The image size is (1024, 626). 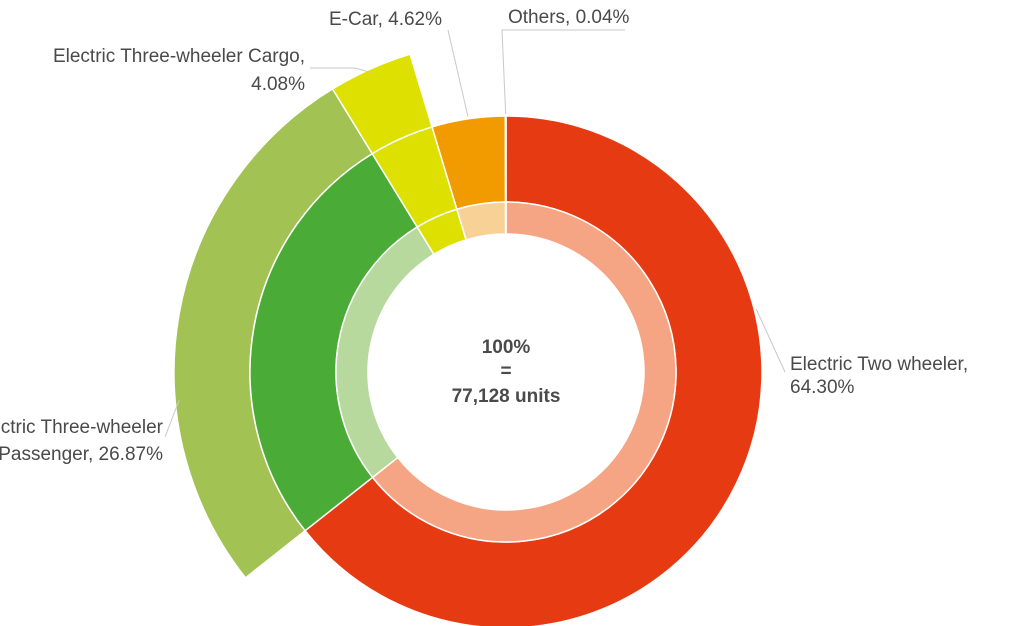 What do you see at coordinates (770, 340) in the screenshot?
I see `leader-two-wheeler` at bounding box center [770, 340].